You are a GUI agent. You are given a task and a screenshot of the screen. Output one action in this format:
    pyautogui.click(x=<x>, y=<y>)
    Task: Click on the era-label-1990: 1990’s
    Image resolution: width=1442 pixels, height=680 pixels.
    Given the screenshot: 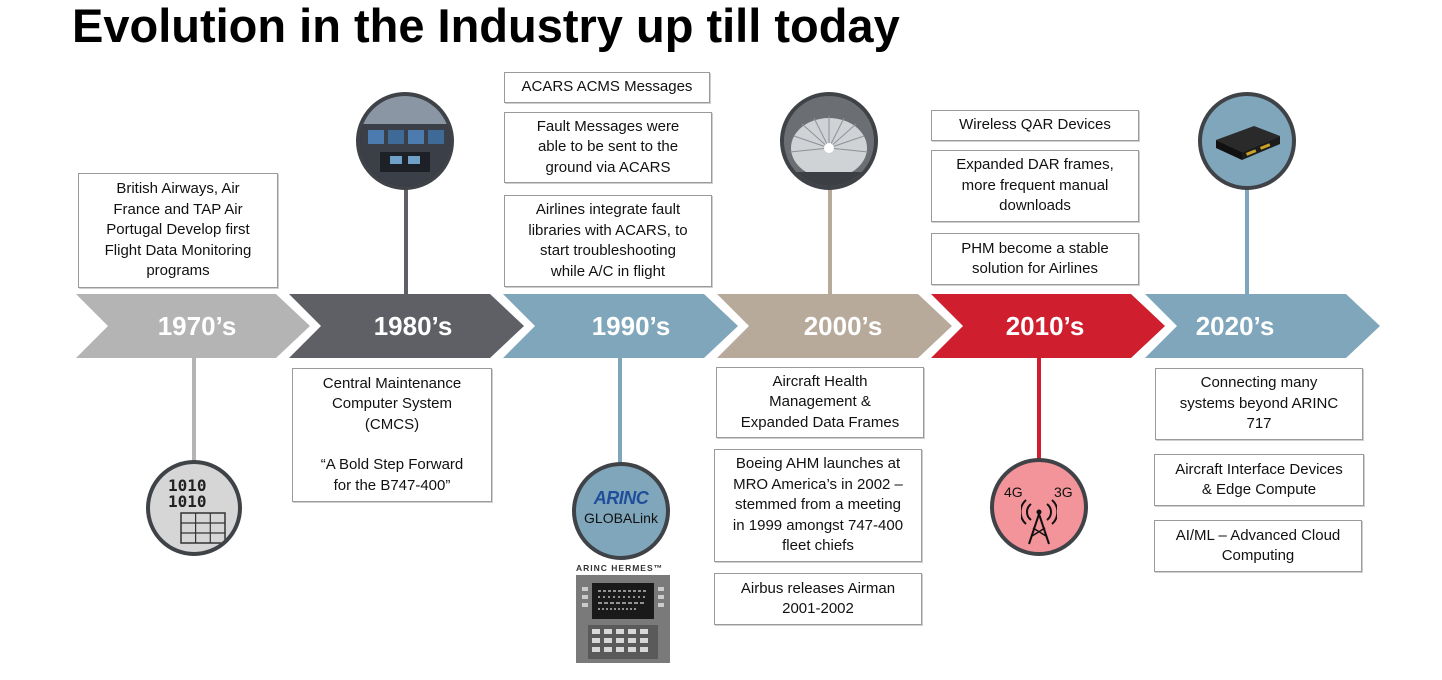 What is the action you would take?
    pyautogui.click(x=631, y=326)
    